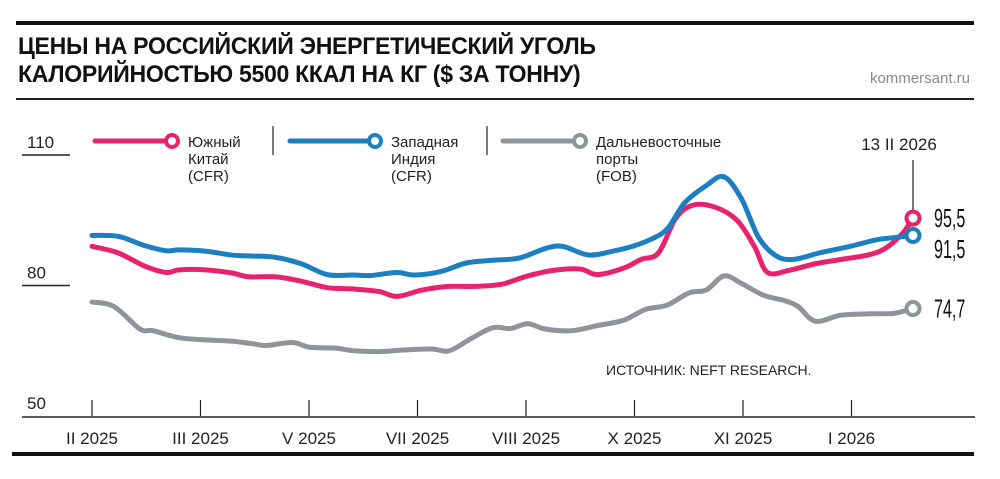 The height and width of the screenshot is (479, 1000). I want to click on end-value-label-1: 91,5, so click(949, 249).